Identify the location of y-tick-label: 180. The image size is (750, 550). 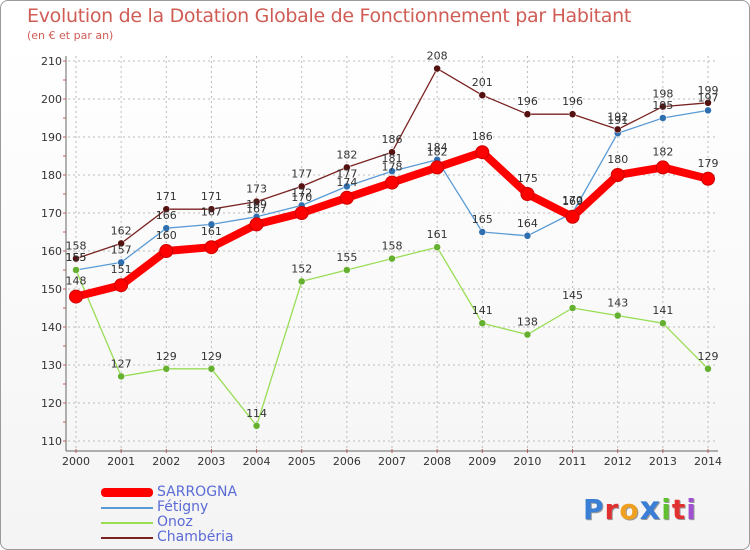
(51, 175).